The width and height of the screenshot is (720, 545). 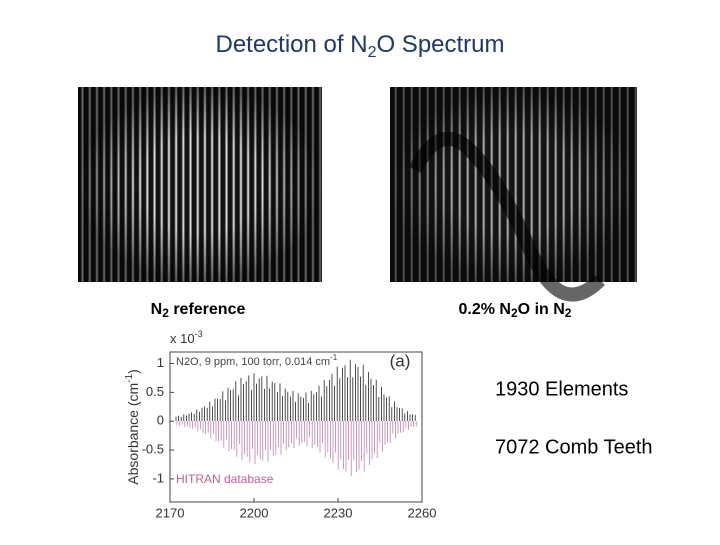 I want to click on y-tick-label: -1, so click(x=158, y=477).